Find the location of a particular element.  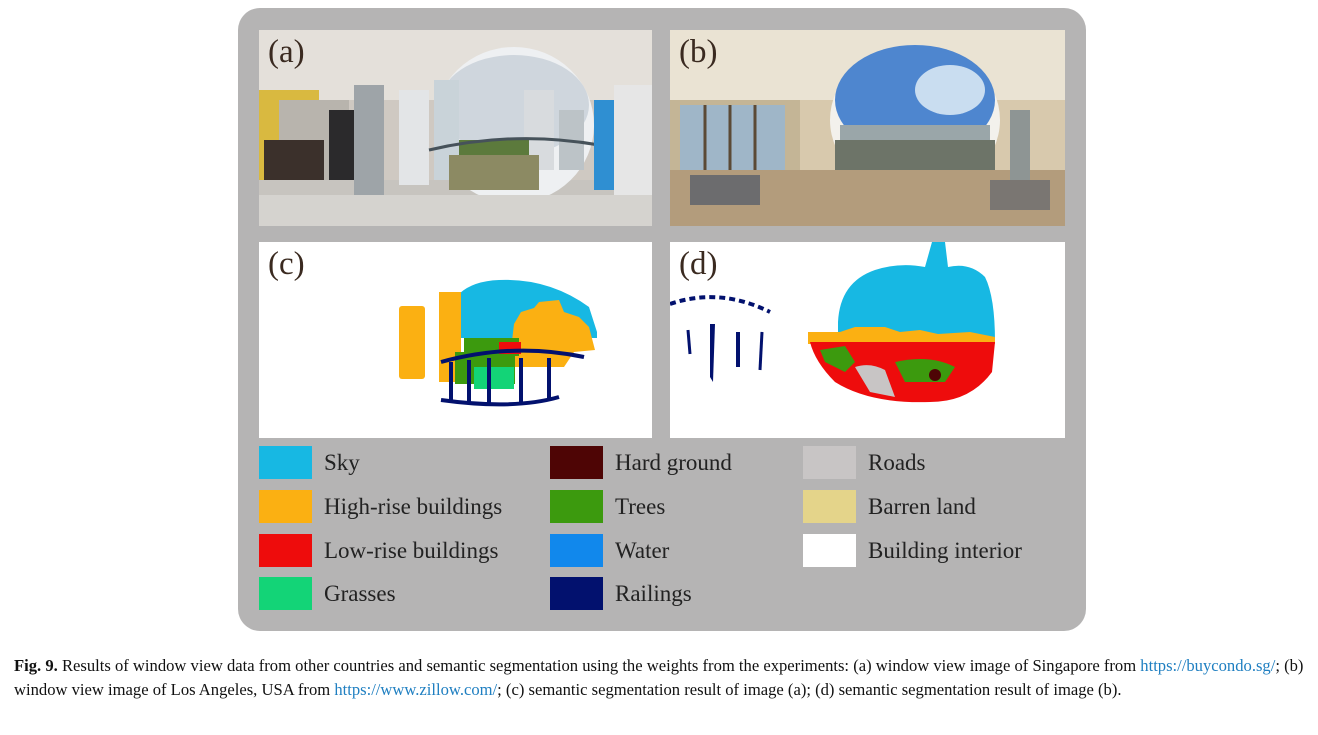

legend-label: Sky is located at coordinates (342, 462).